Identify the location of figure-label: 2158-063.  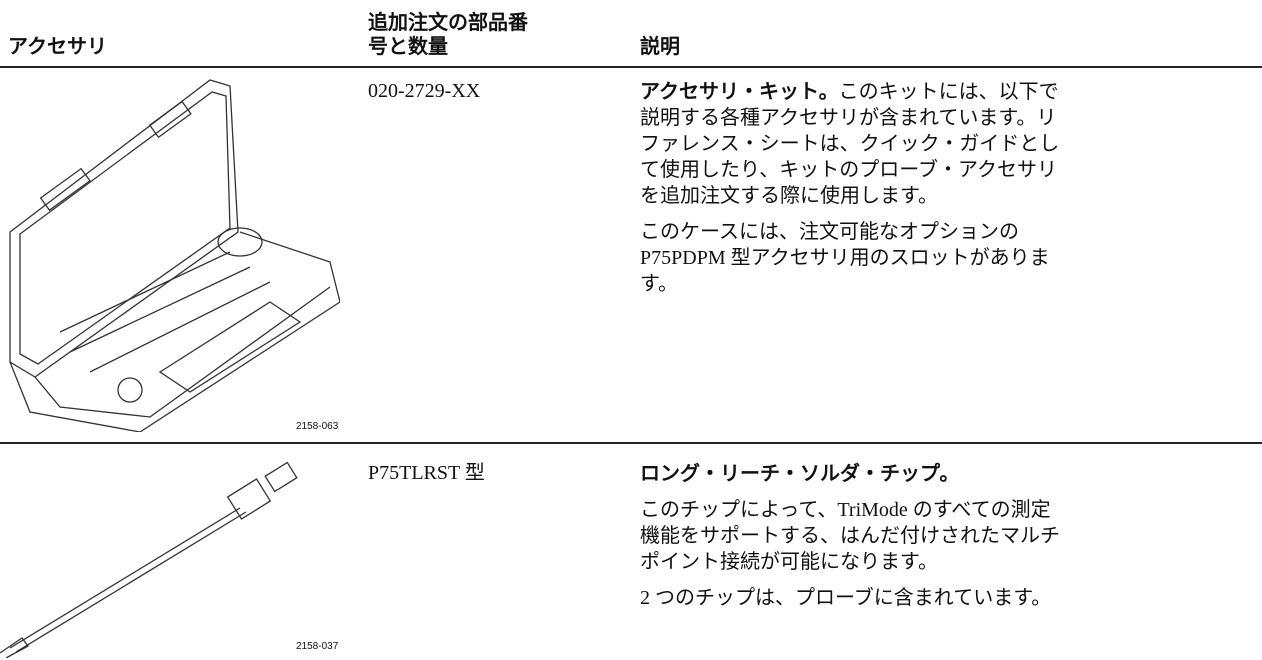
(317, 426).